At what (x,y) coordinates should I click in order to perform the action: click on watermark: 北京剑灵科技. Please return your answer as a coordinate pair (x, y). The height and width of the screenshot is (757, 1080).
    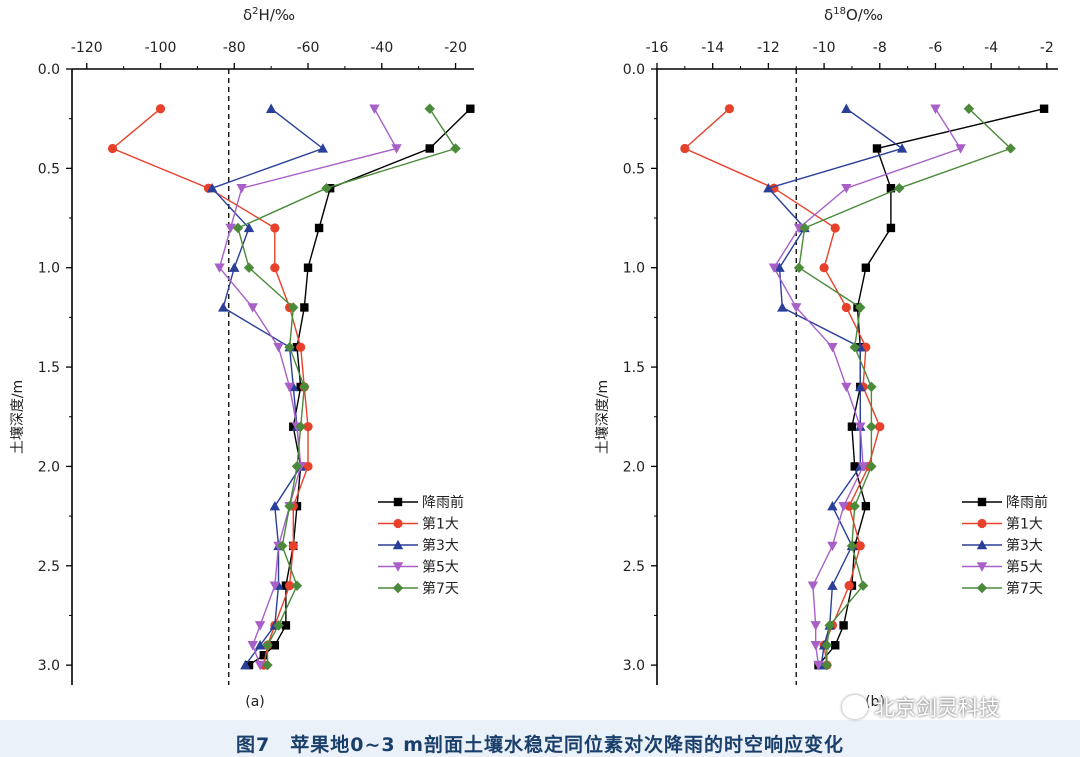
    Looking at the image, I should click on (921, 707).